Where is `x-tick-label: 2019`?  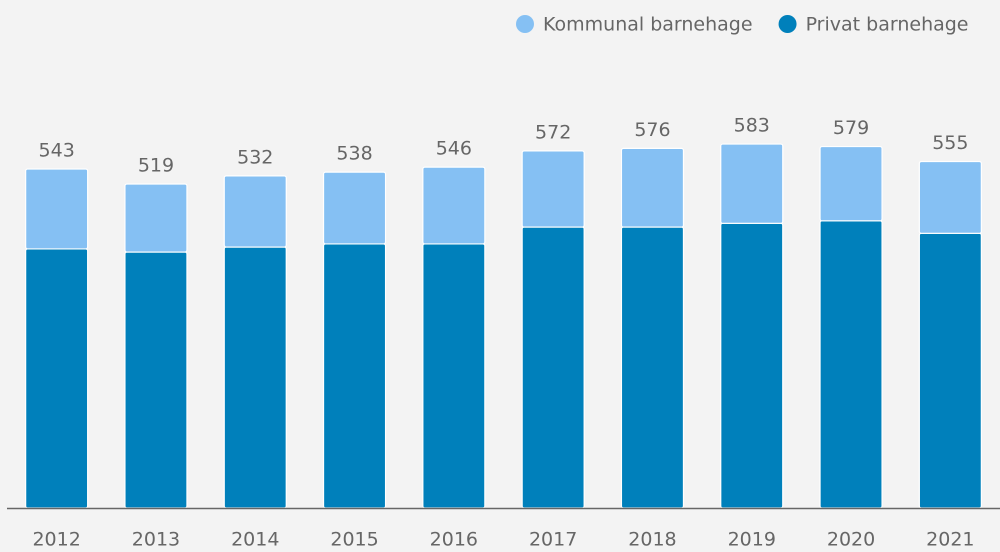 x-tick-label: 2019 is located at coordinates (752, 540).